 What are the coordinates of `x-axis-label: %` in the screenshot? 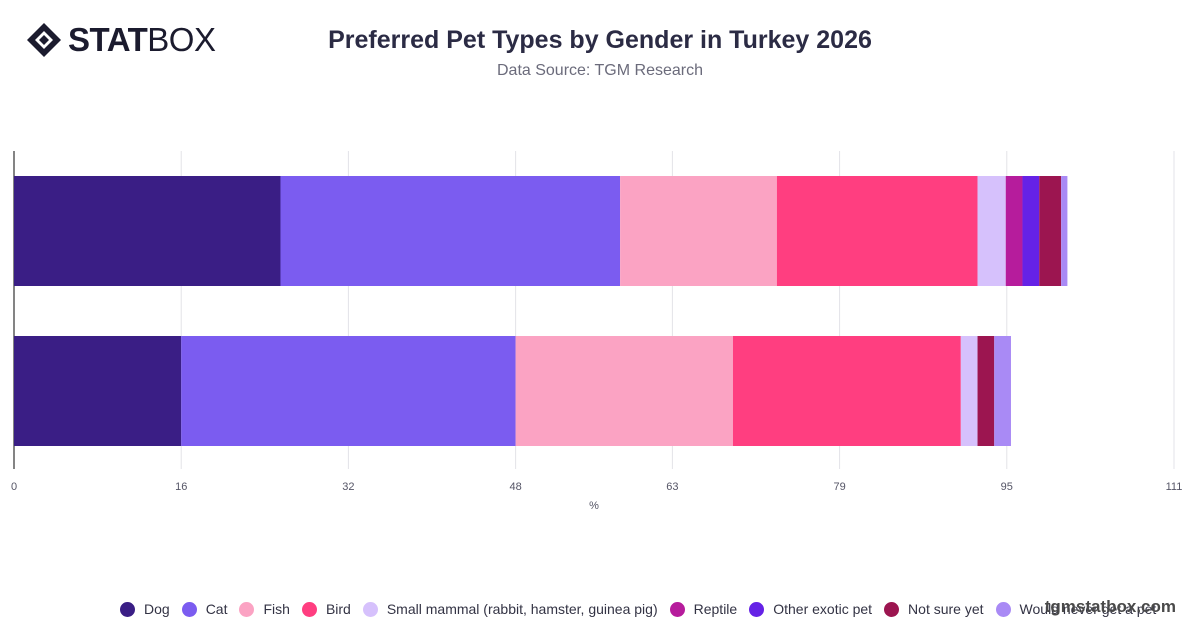 It's located at (594, 506).